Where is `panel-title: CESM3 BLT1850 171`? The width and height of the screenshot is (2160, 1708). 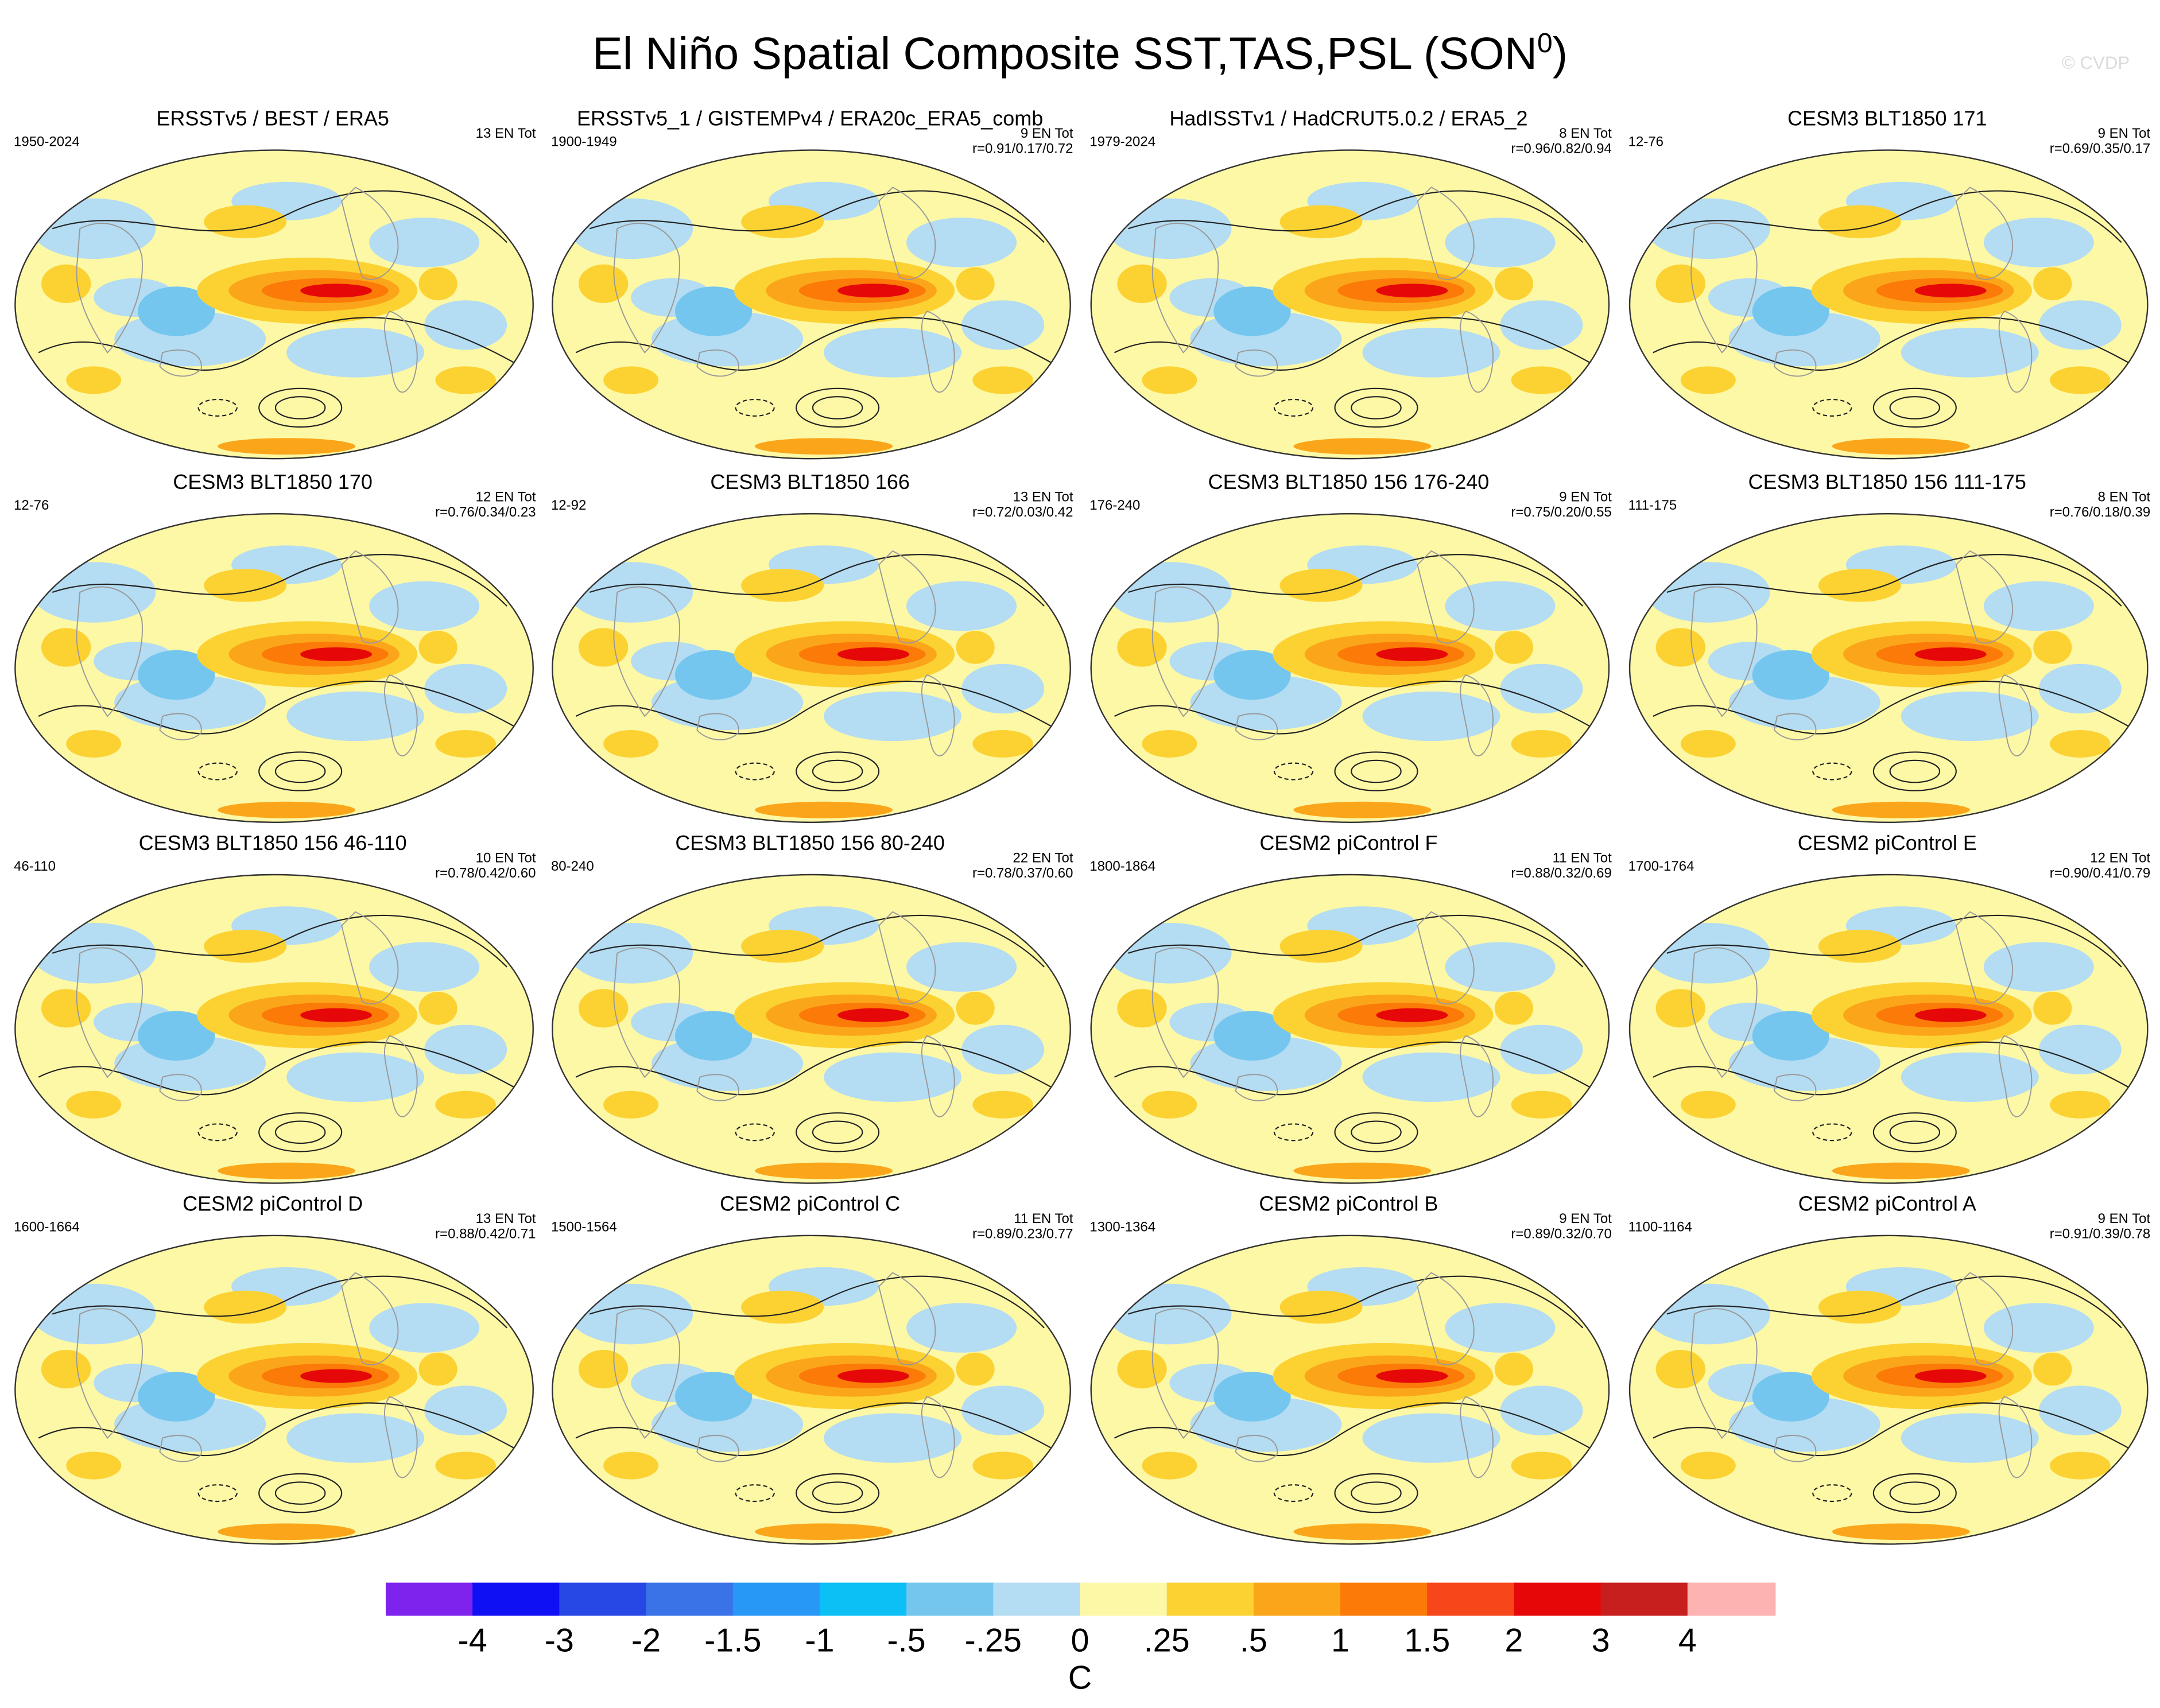
panel-title: CESM3 BLT1850 171 is located at coordinates (1887, 119).